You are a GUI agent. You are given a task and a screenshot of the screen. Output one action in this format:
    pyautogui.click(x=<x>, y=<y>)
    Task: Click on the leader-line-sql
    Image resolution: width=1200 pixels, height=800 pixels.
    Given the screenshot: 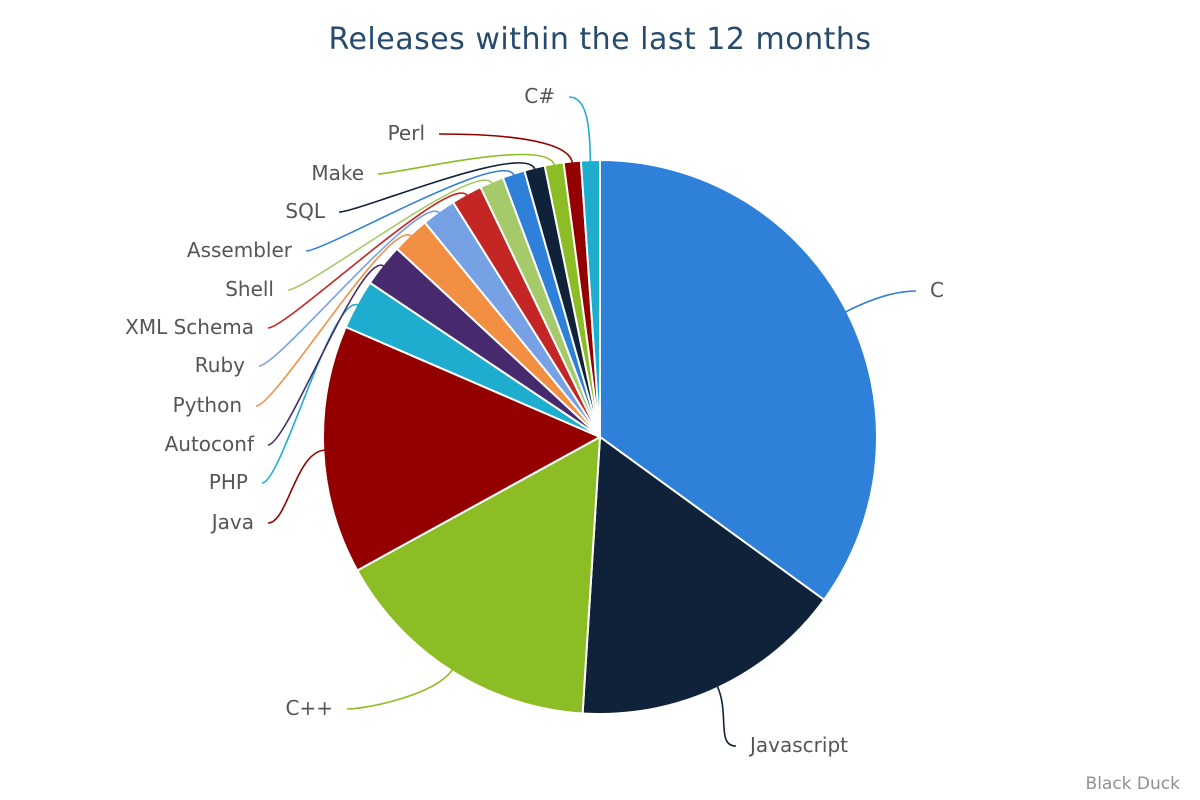 What is the action you would take?
    pyautogui.click(x=437, y=187)
    